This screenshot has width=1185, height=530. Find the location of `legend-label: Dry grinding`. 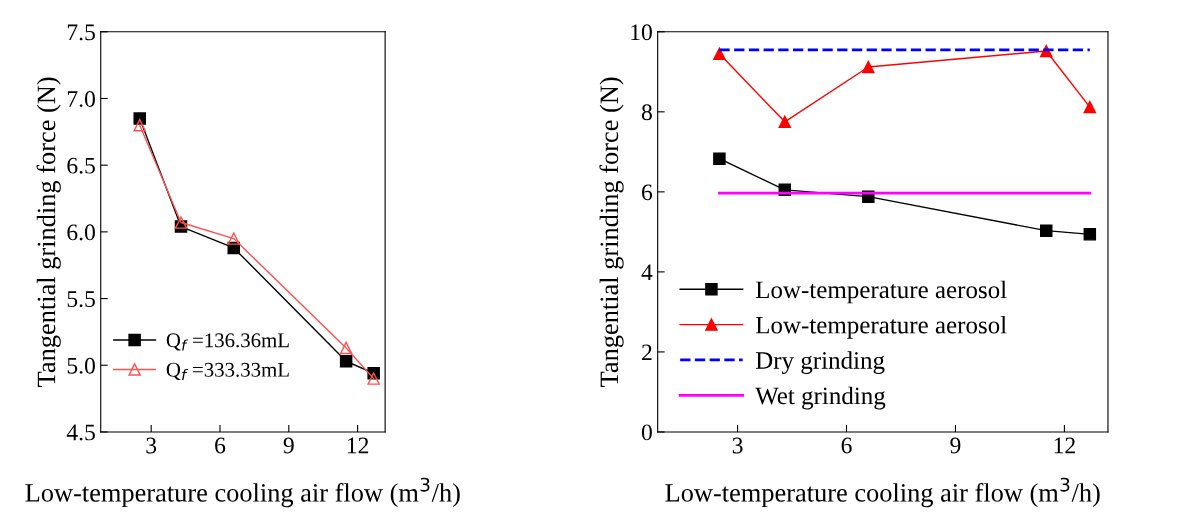

legend-label: Dry grinding is located at coordinates (820, 363).